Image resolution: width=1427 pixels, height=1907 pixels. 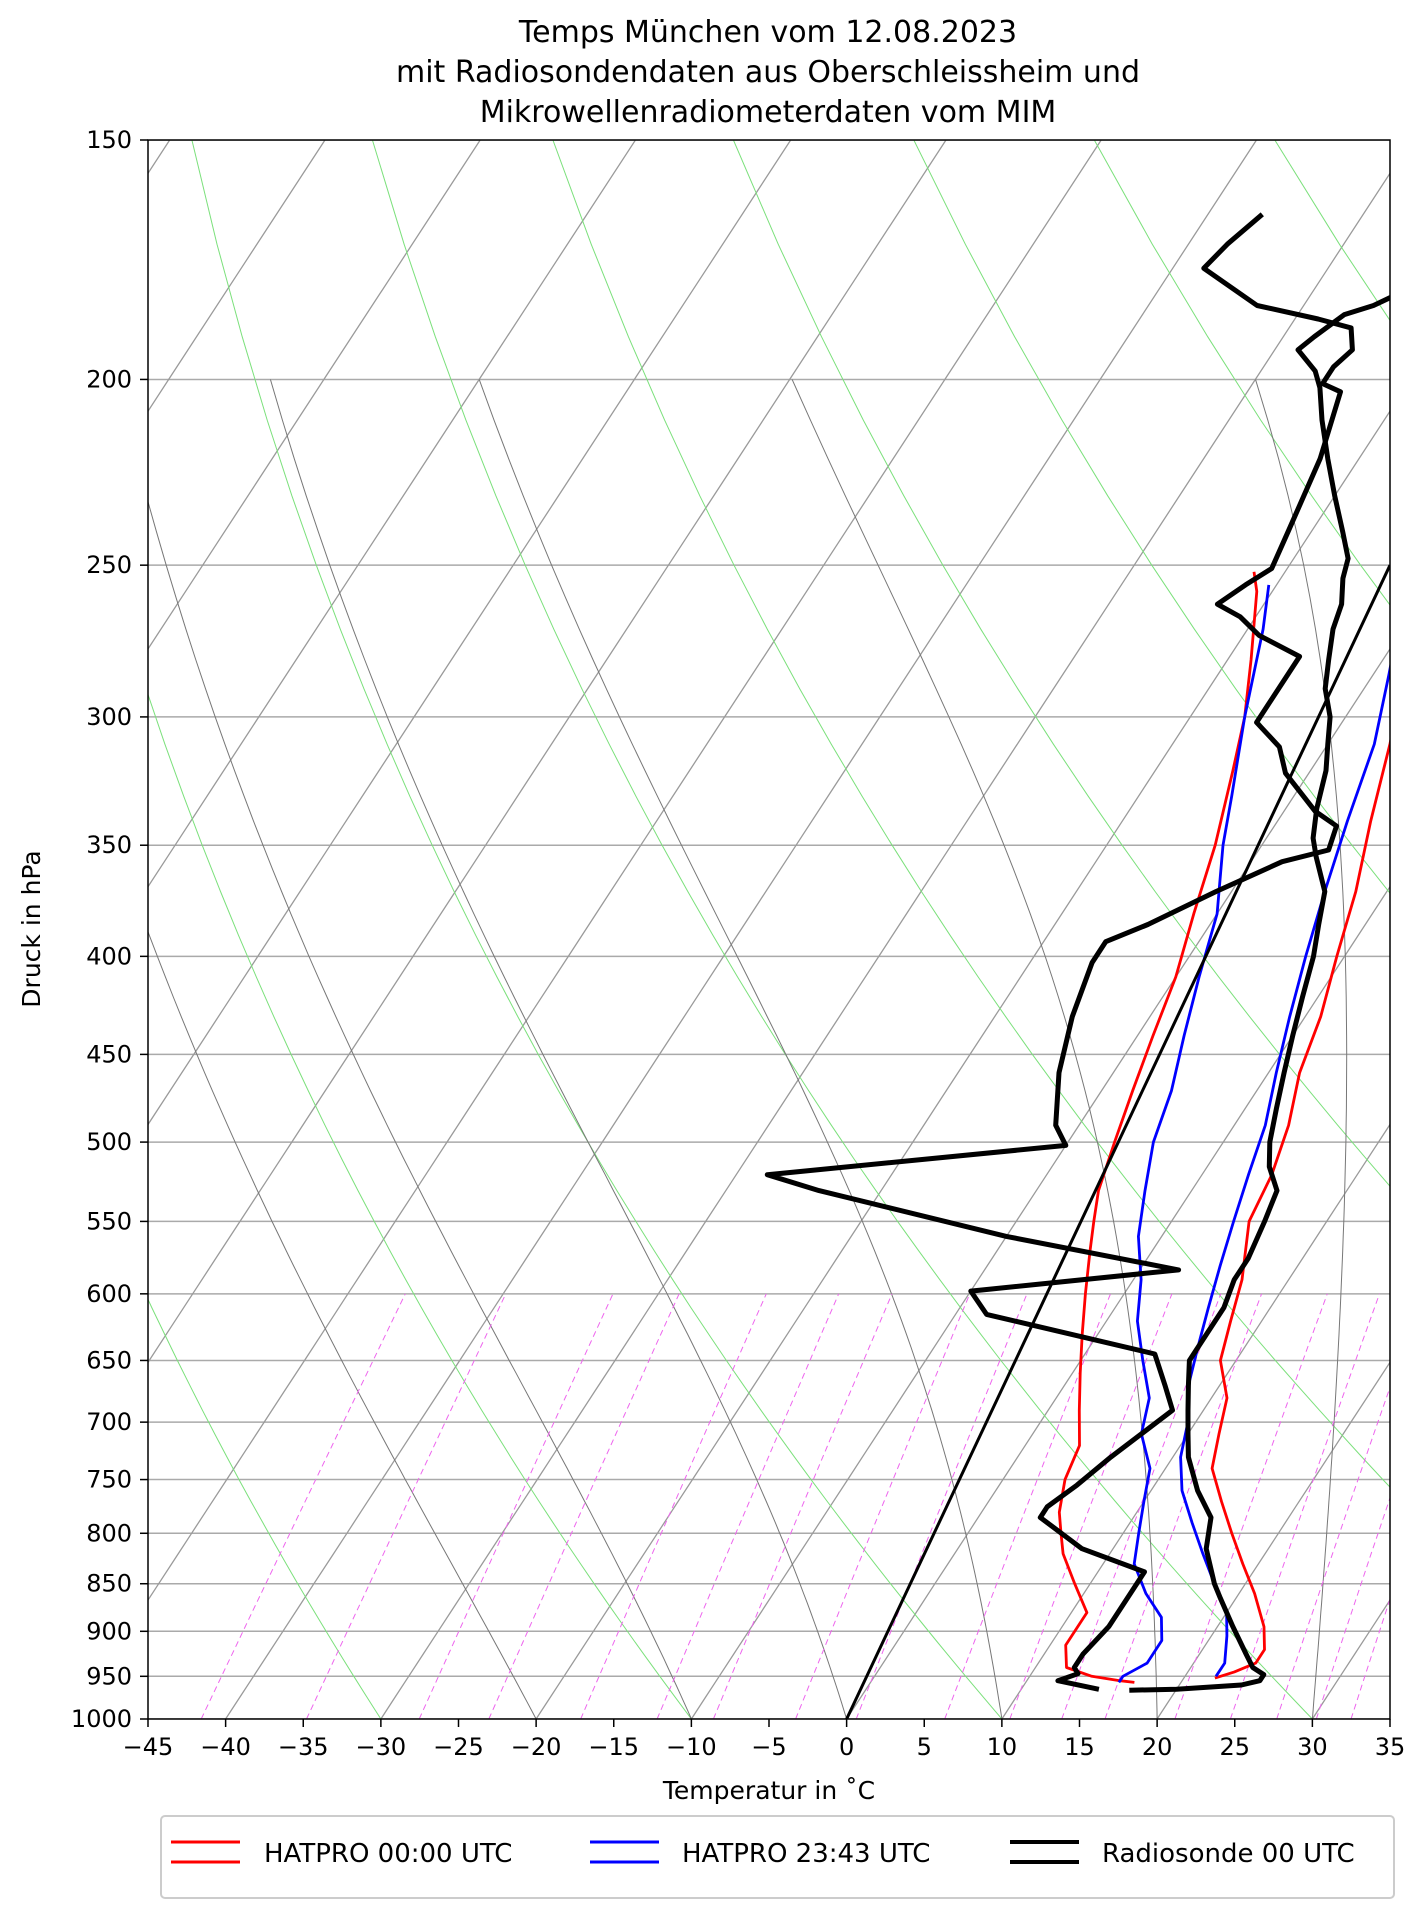 I want to click on y-tick-label: 650, so click(x=109, y=1360).